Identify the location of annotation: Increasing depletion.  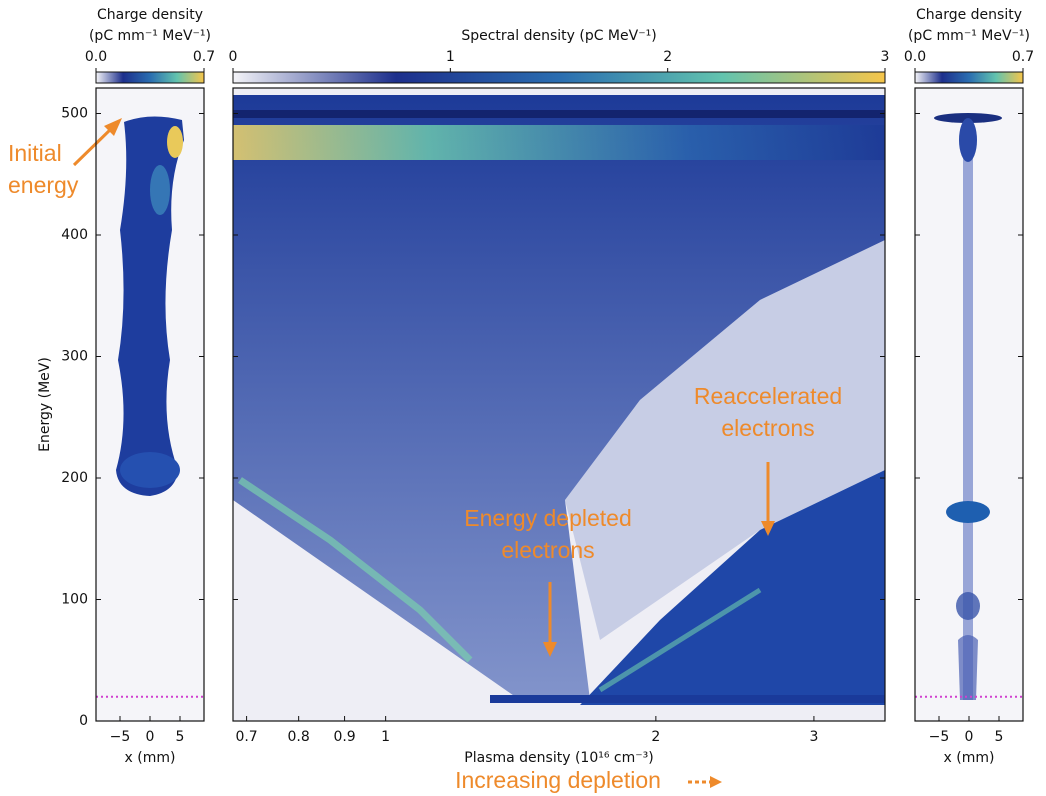
(558, 780).